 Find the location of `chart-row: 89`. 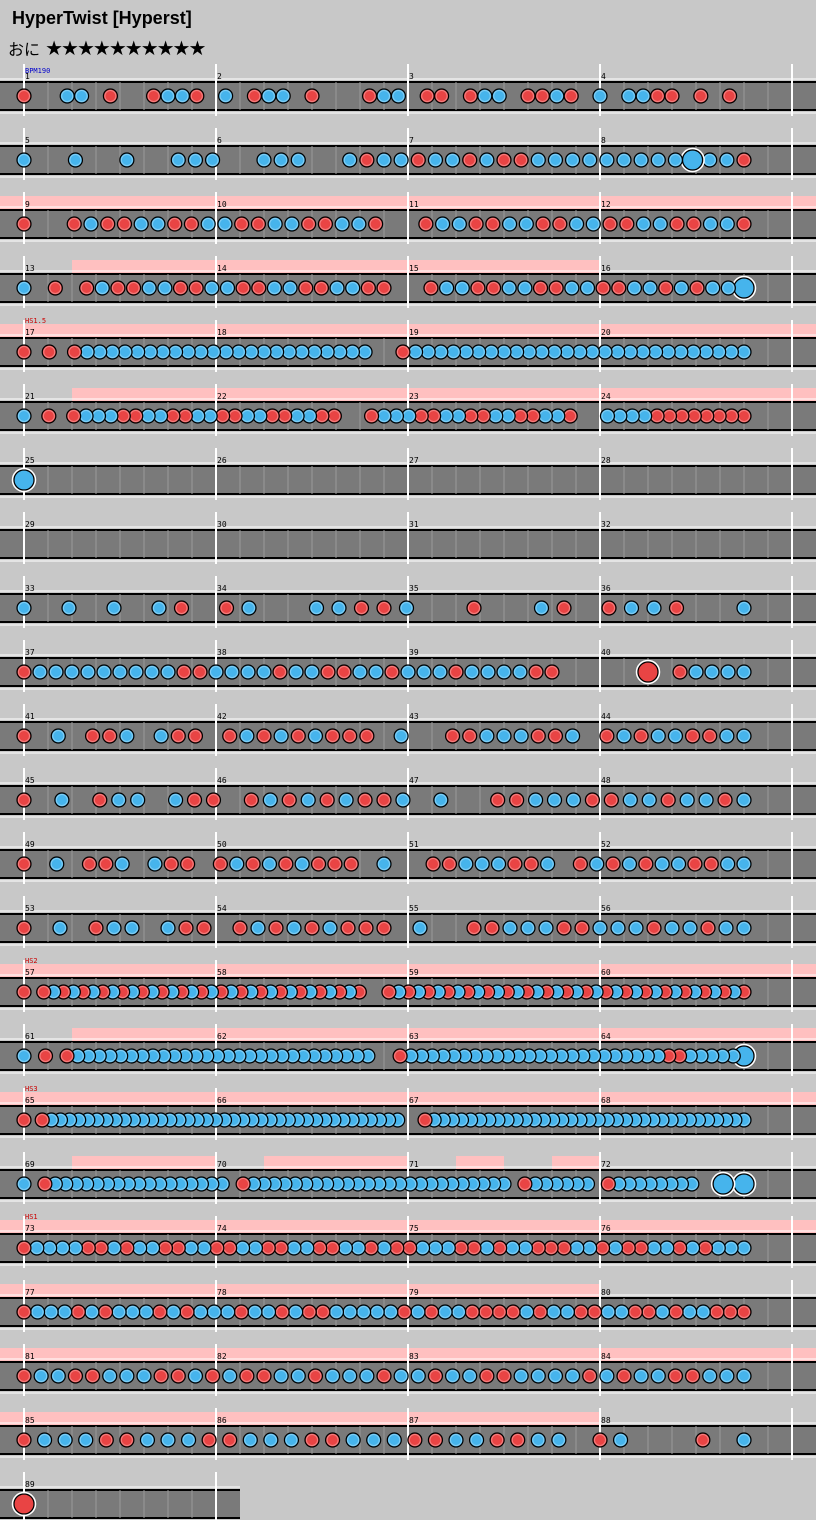

chart-row: 89 is located at coordinates (120, 1496).